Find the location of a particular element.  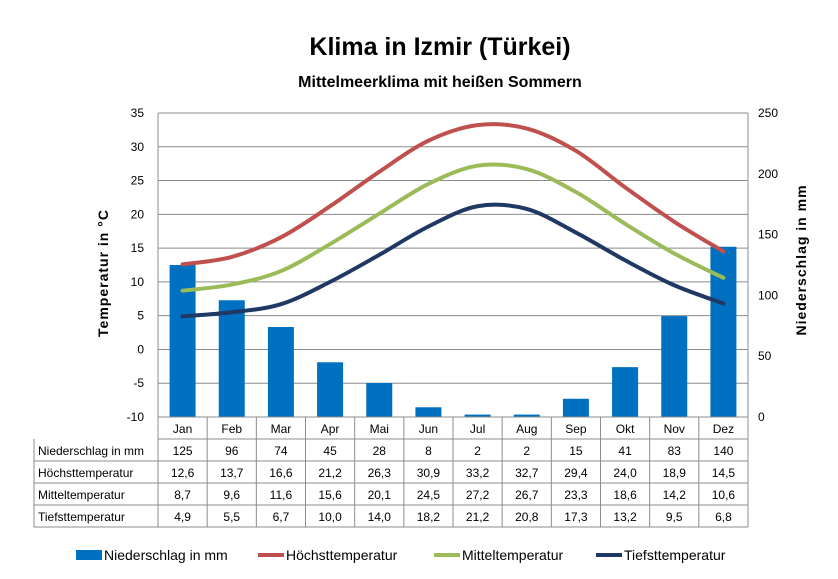

table-row-label: Niederschlag in mm is located at coordinates (91, 451).